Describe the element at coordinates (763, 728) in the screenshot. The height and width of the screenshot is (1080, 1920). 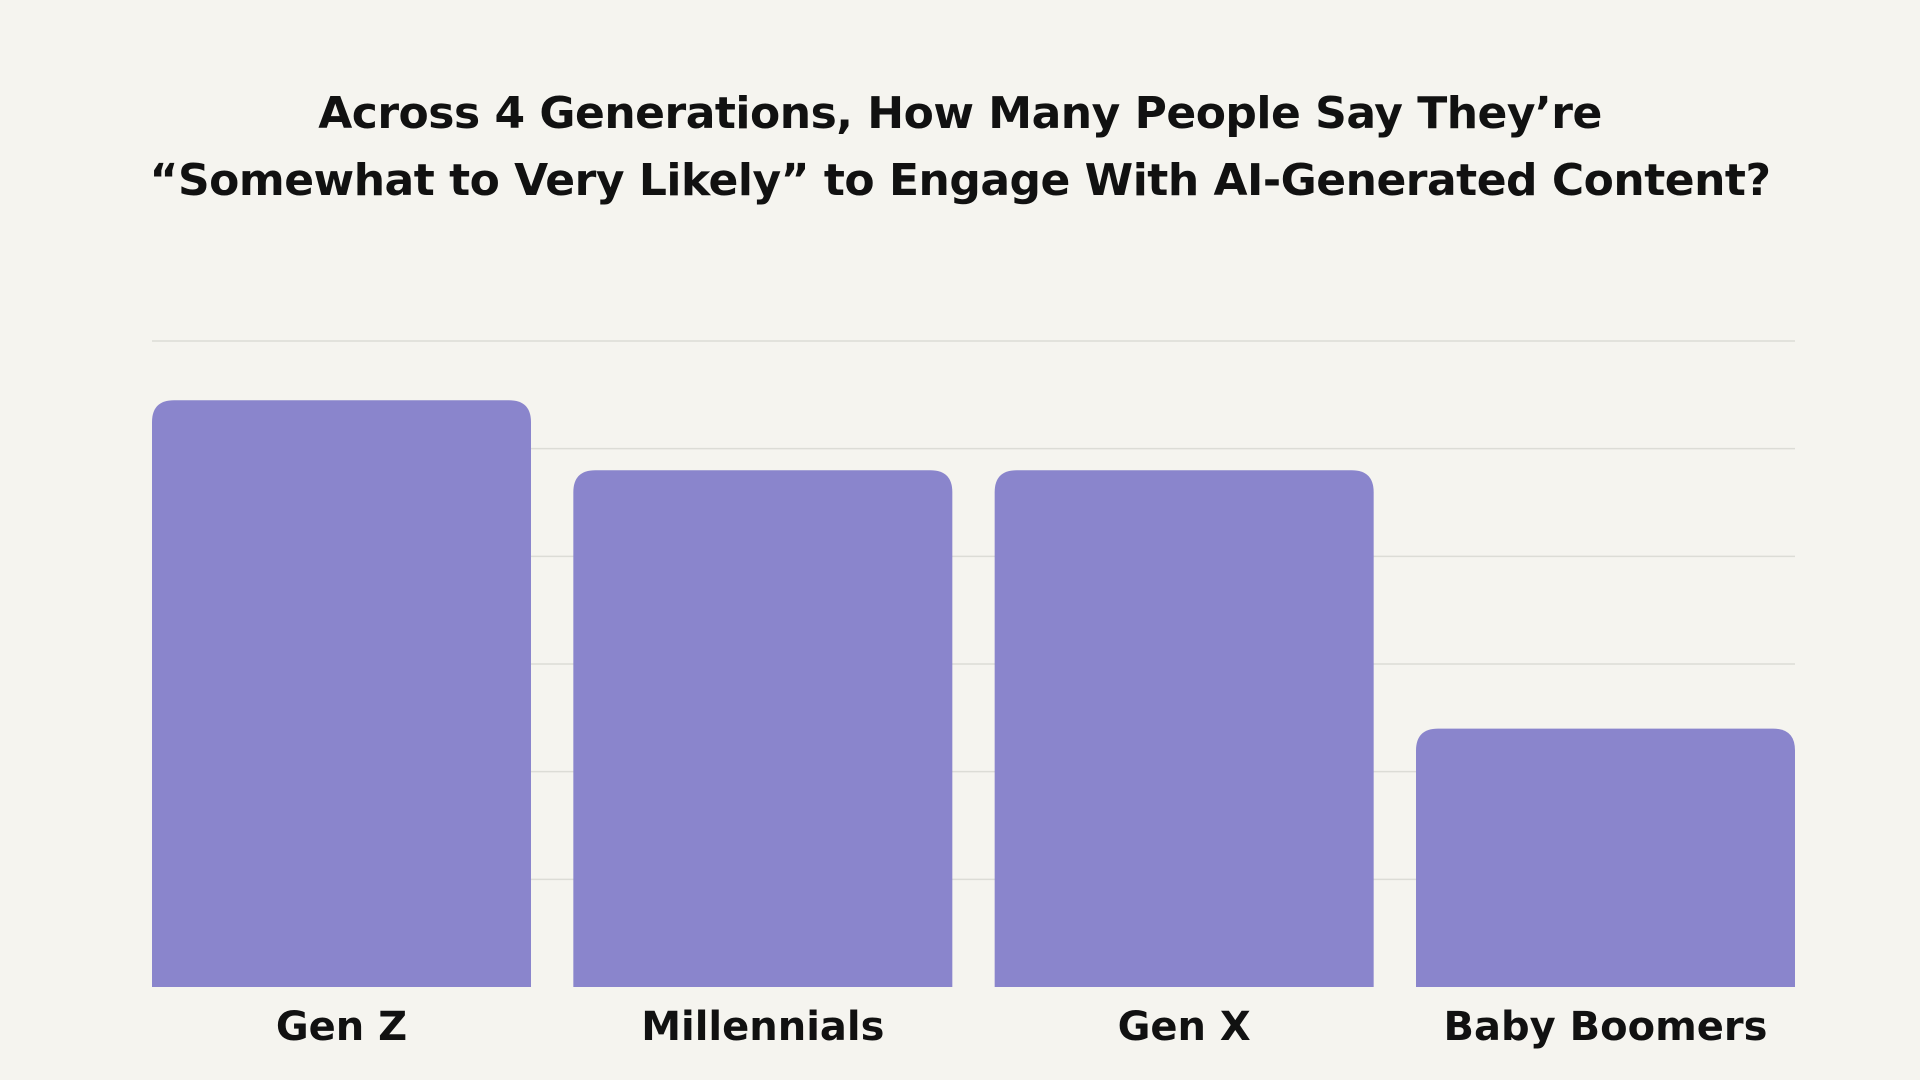
I see `bar-millennials` at that location.